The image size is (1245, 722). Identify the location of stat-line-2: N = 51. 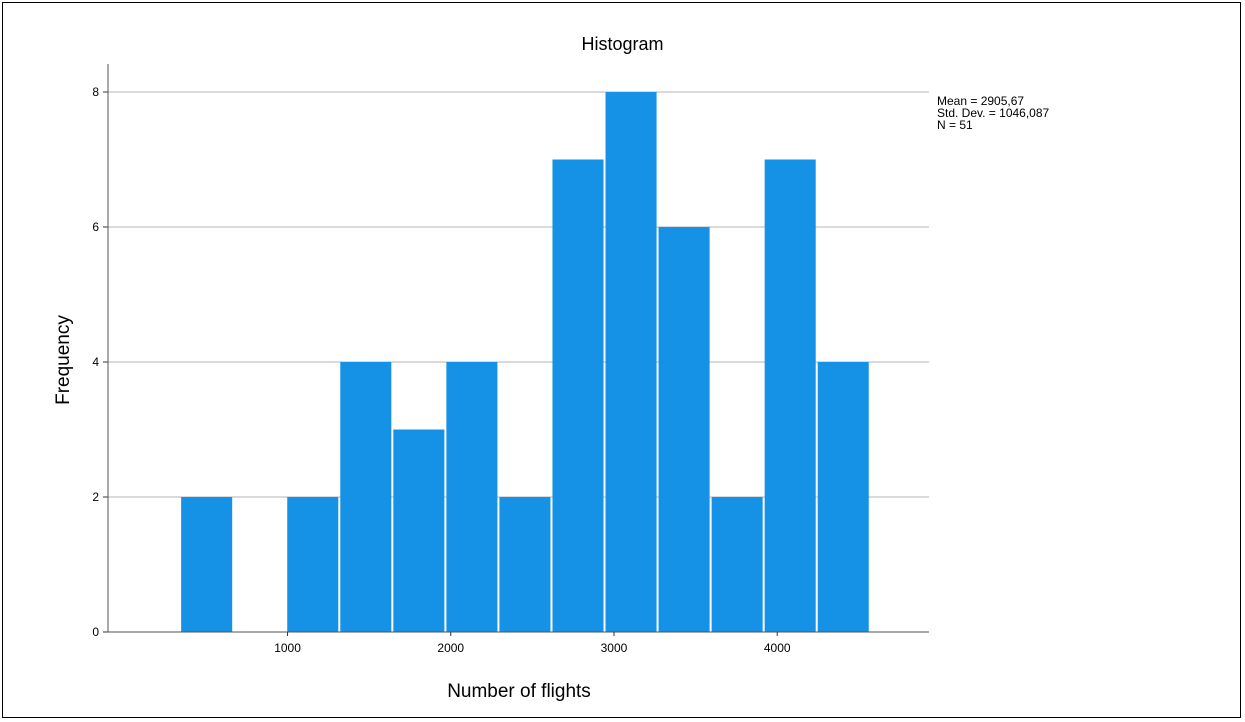
(955, 125).